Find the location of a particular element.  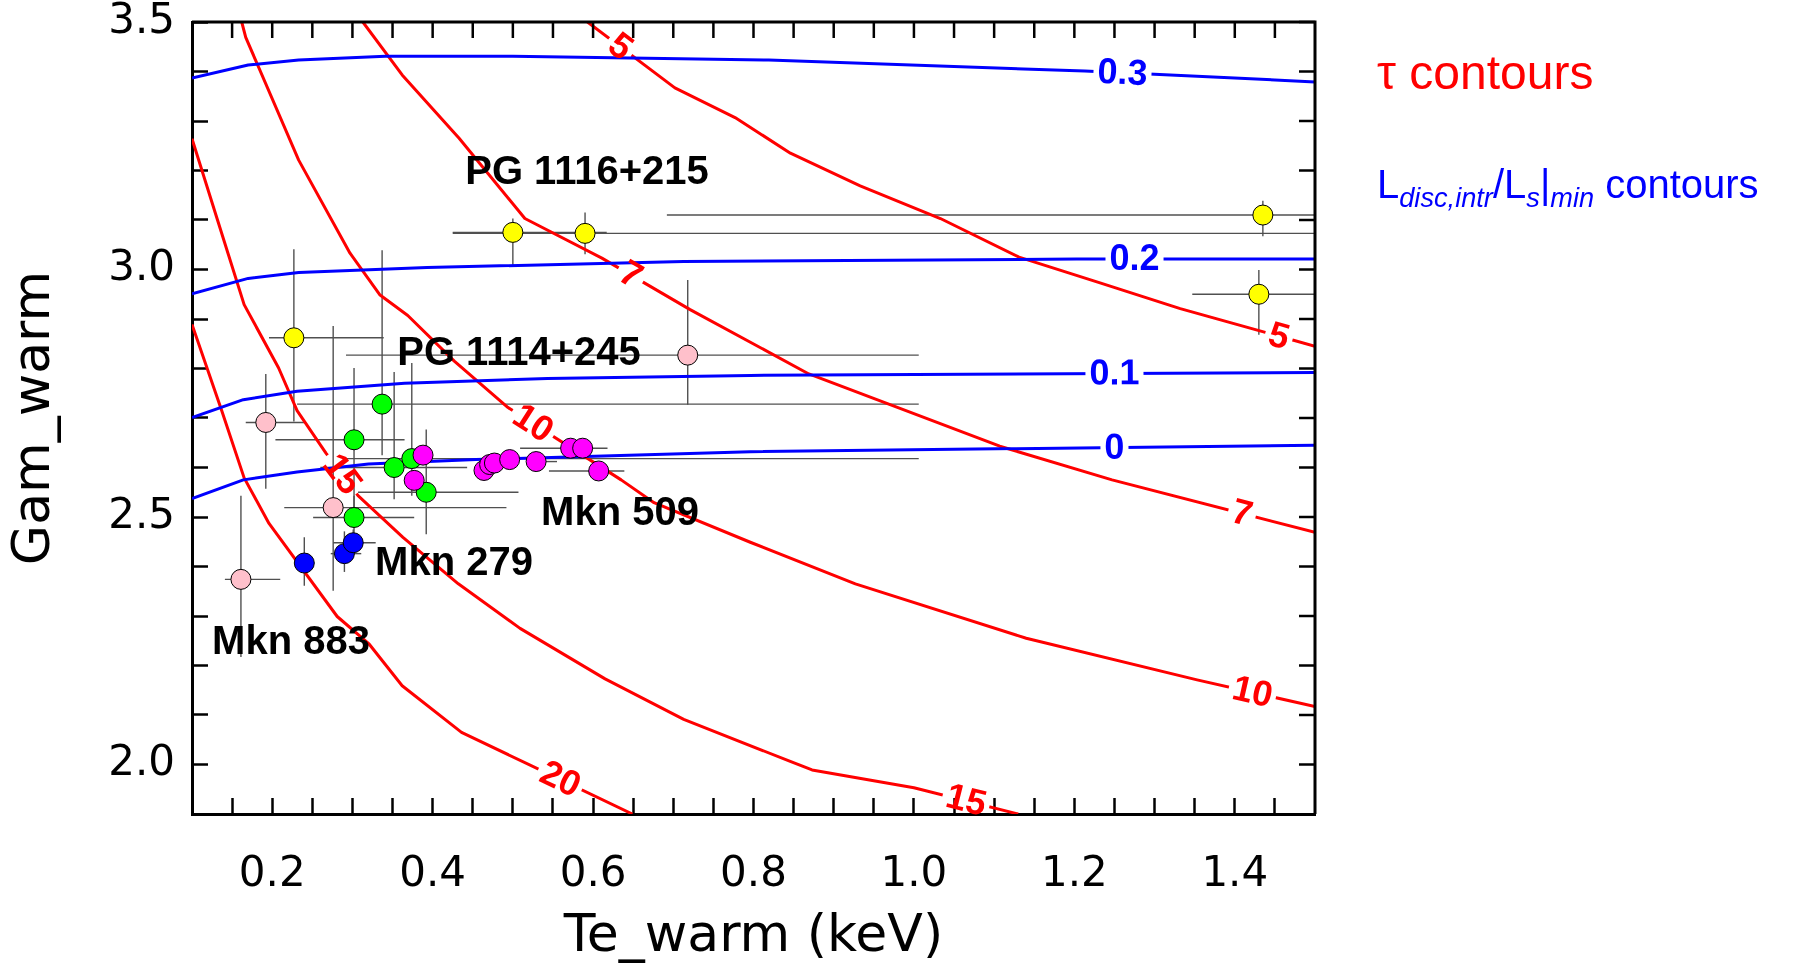

x-tick-label: 1.0 is located at coordinates (914, 871).